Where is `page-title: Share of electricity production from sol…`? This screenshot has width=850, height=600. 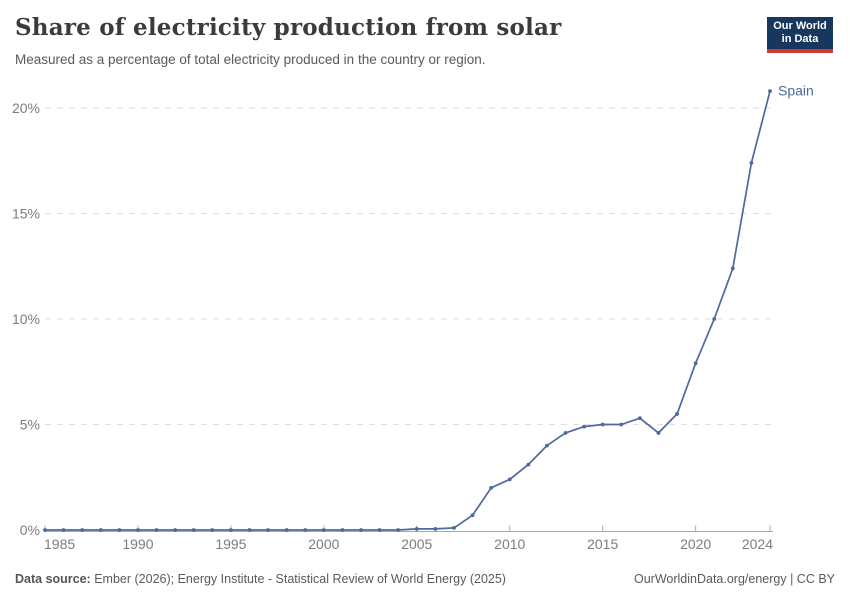 page-title: Share of electricity production from sol… is located at coordinates (288, 27).